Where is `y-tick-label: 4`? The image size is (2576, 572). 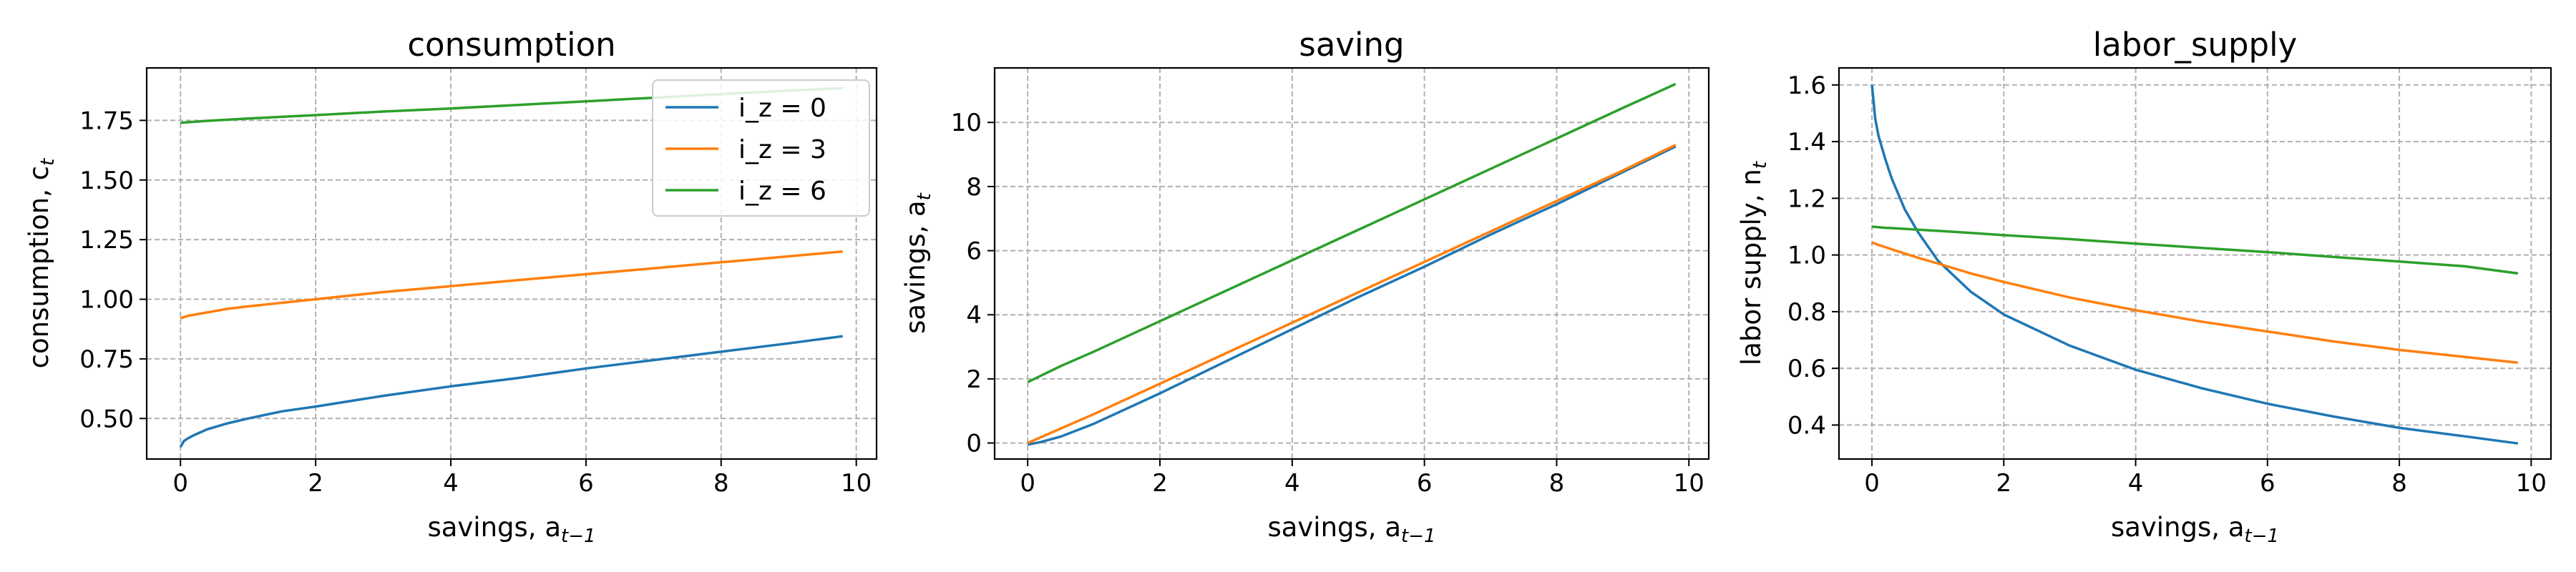 y-tick-label: 4 is located at coordinates (974, 315).